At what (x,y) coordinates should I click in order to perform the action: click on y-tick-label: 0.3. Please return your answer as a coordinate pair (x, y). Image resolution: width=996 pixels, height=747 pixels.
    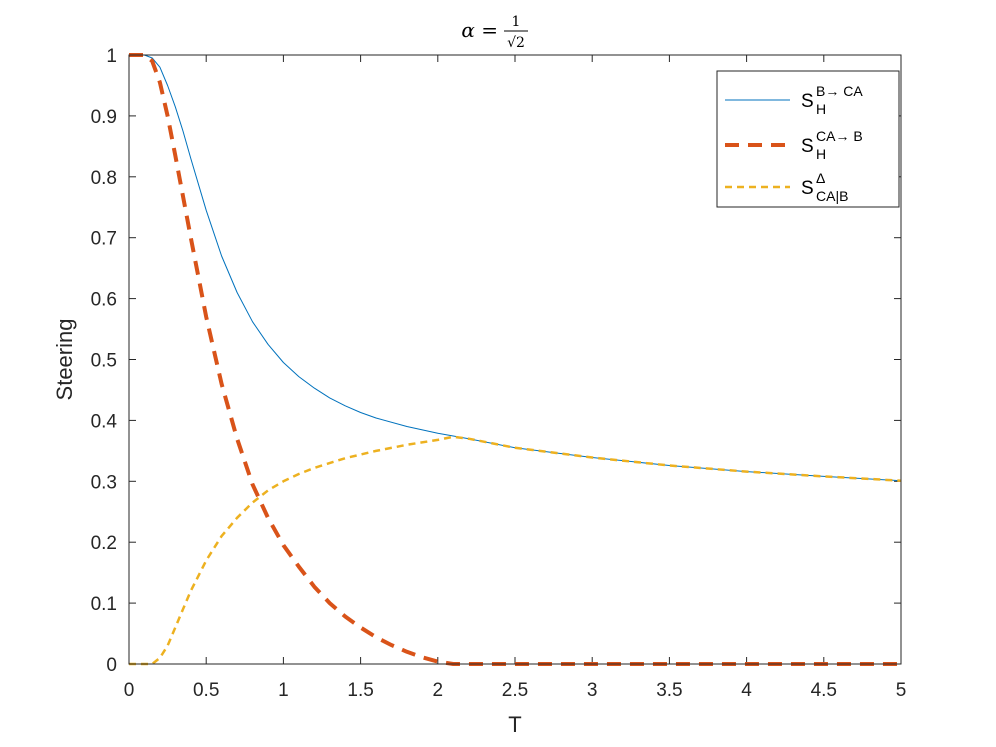
    Looking at the image, I should click on (104, 482).